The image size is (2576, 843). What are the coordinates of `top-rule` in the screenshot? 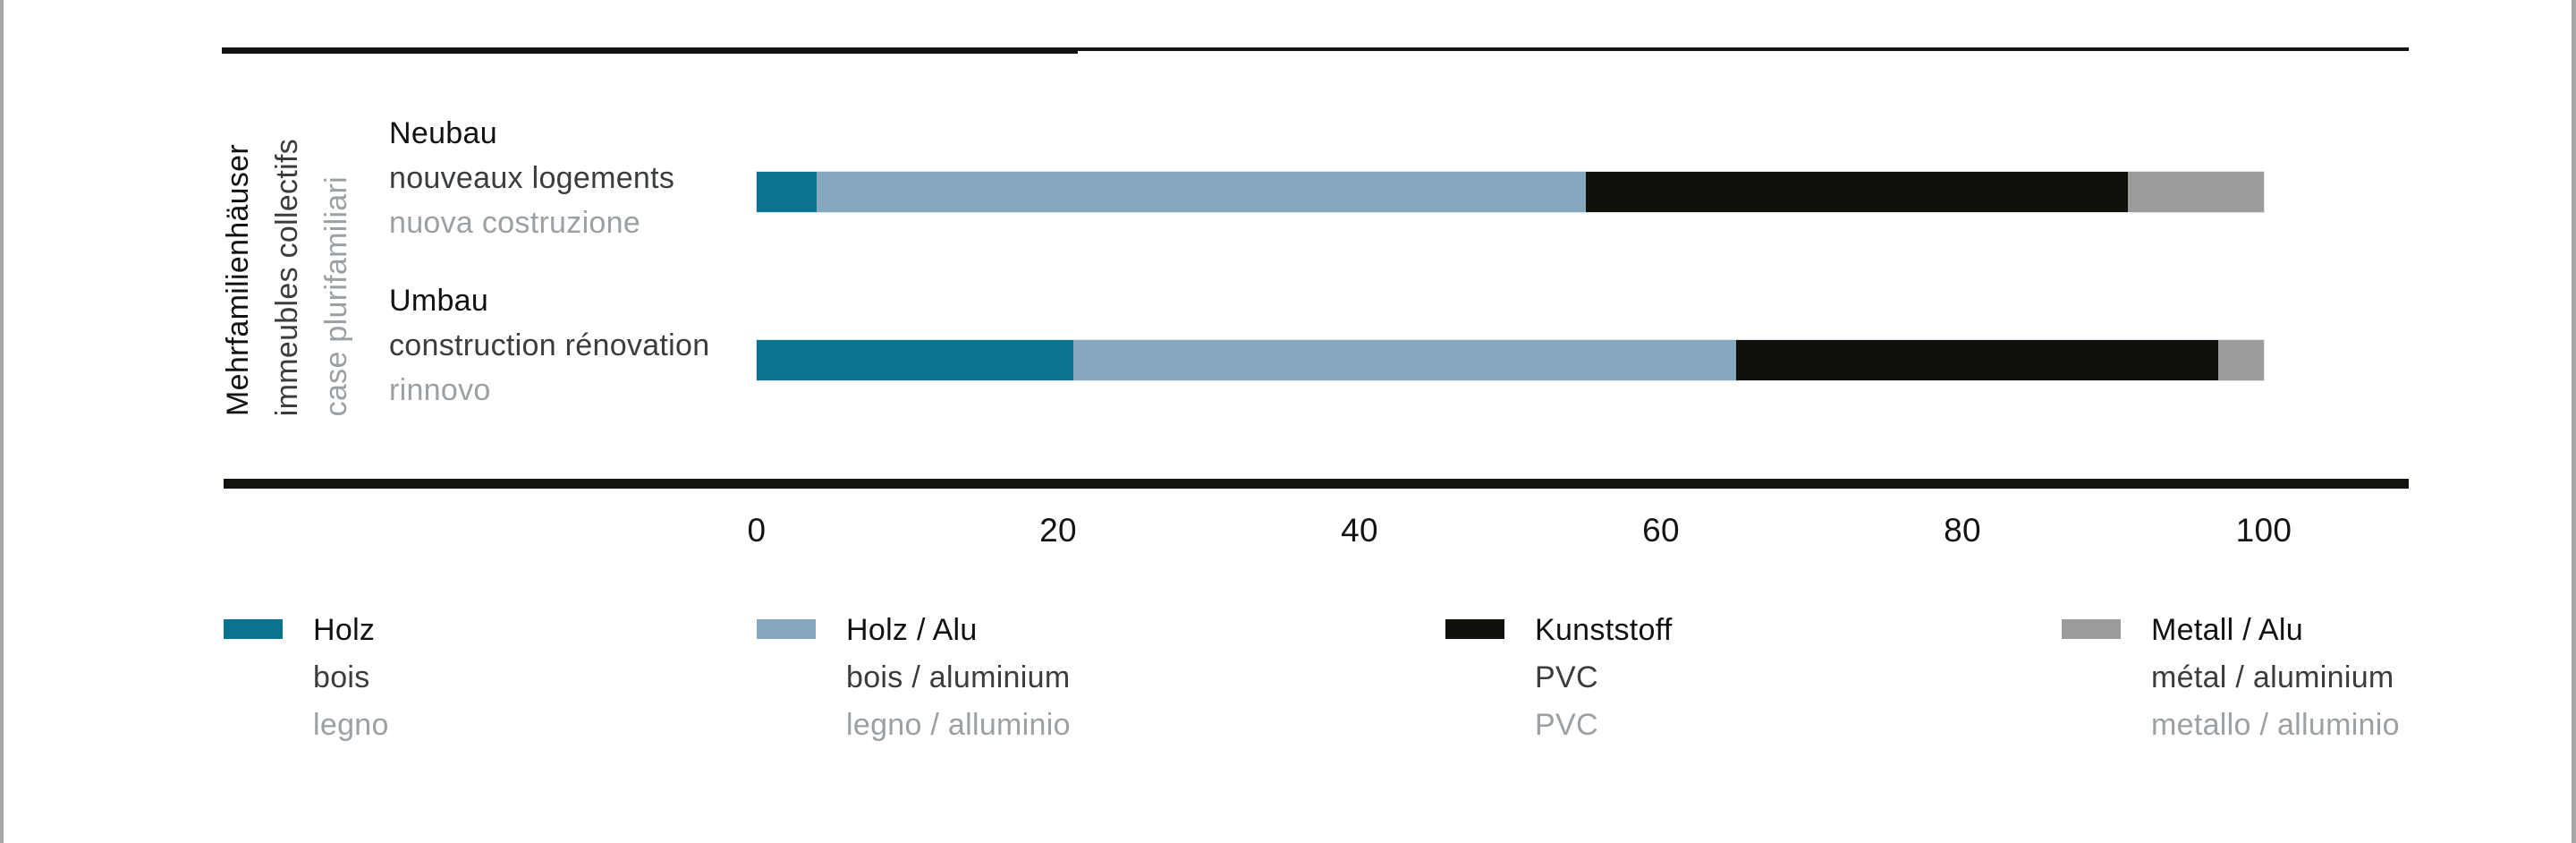 It's located at (1315, 51).